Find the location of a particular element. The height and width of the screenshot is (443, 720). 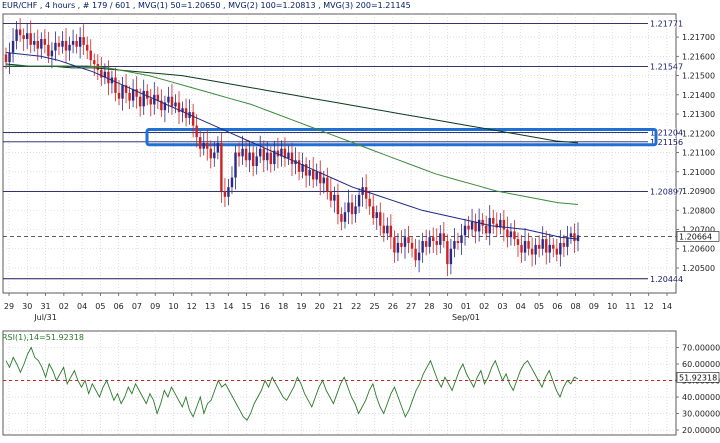

level-label: 1.20444 is located at coordinates (666, 279).